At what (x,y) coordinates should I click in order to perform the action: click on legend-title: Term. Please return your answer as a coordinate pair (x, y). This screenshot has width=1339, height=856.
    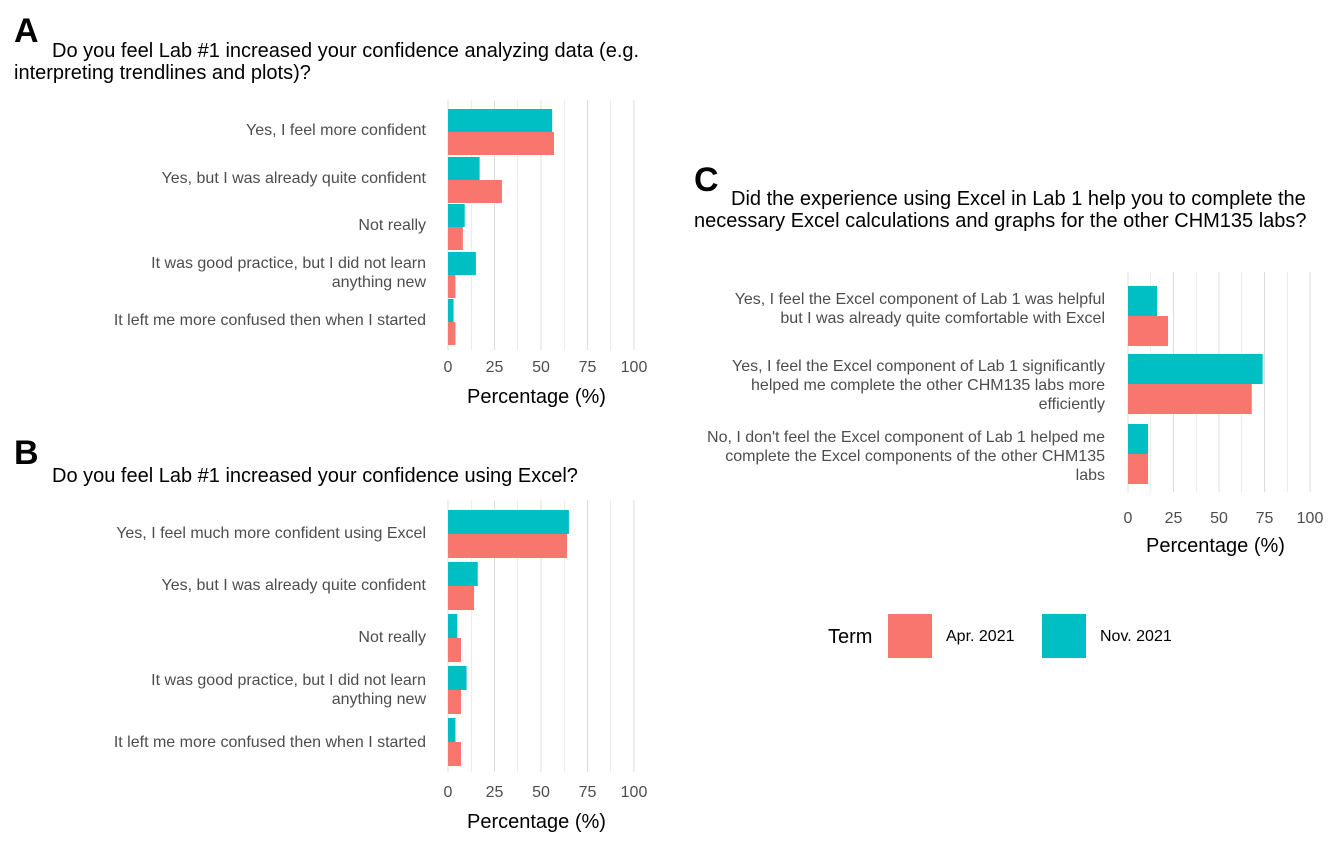
    Looking at the image, I should click on (850, 637).